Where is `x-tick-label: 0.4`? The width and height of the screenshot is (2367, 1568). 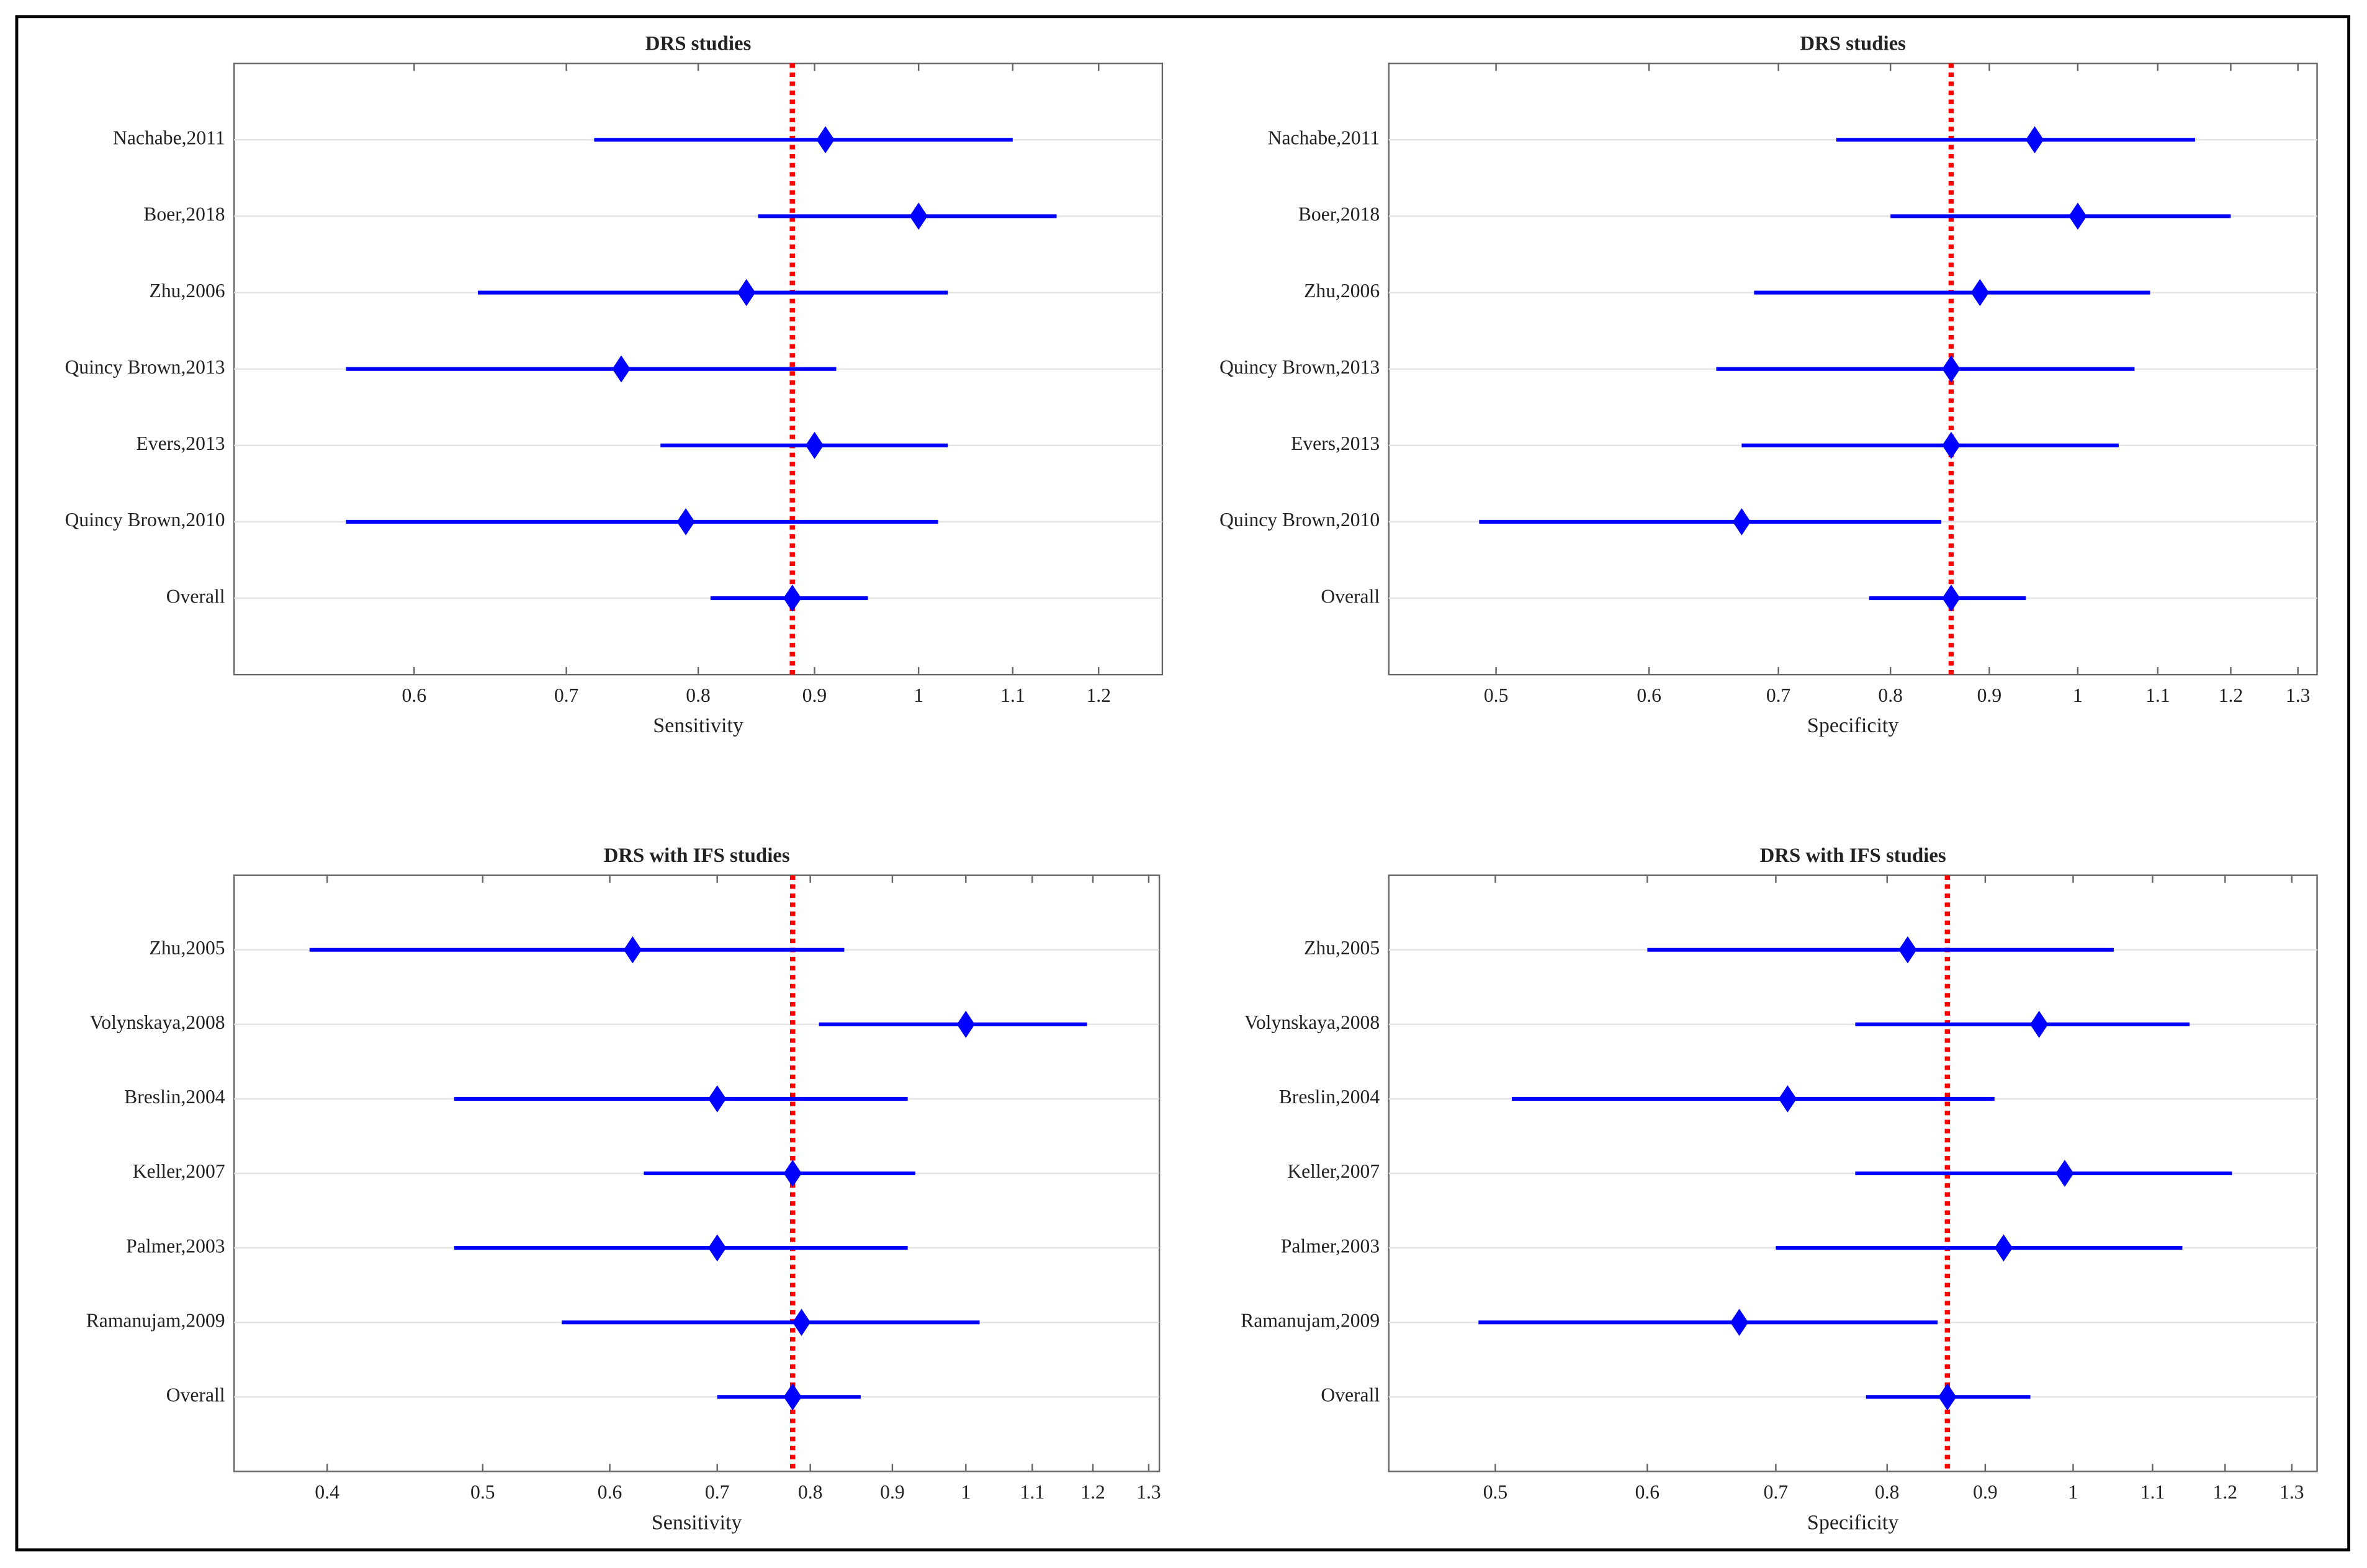 x-tick-label: 0.4 is located at coordinates (327, 1492).